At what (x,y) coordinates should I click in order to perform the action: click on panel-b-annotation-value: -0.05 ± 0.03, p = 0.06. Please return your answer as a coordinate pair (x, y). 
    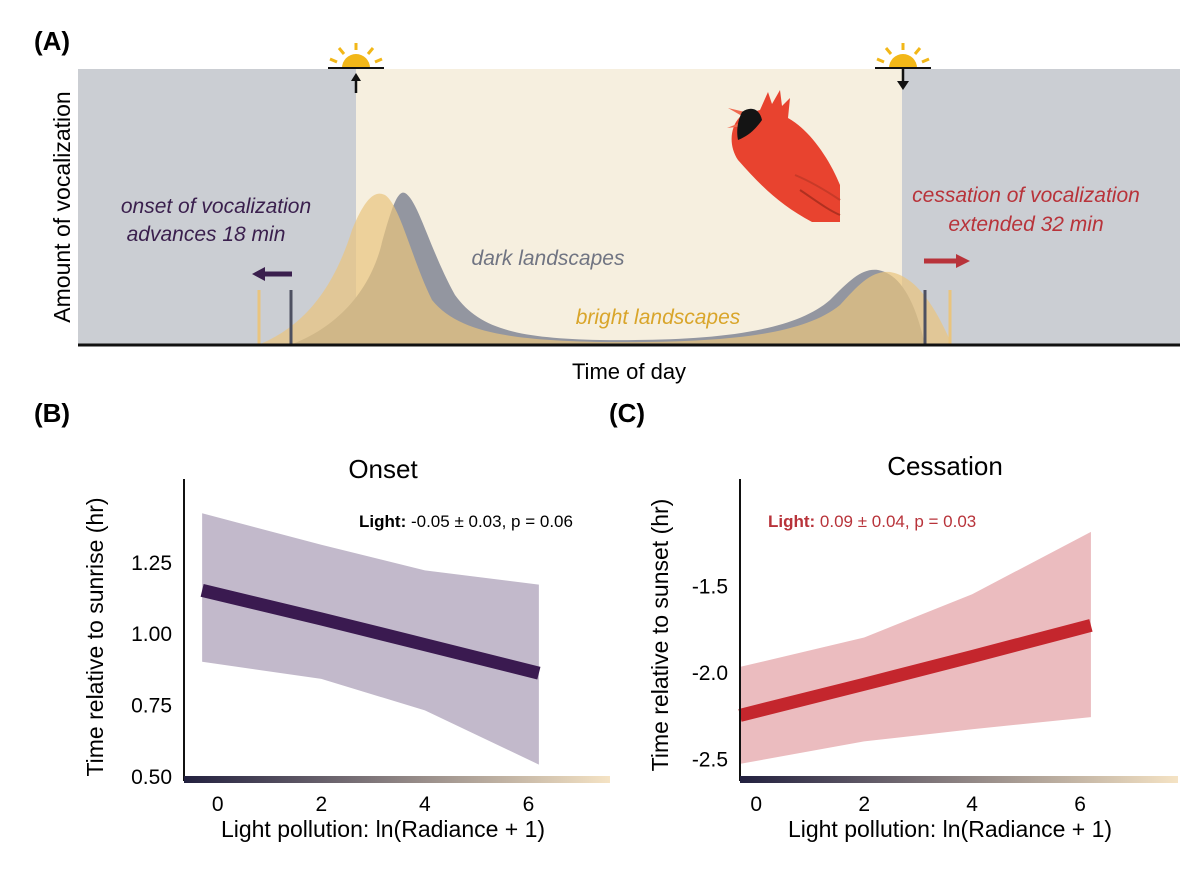
    Looking at the image, I should click on (489, 521).